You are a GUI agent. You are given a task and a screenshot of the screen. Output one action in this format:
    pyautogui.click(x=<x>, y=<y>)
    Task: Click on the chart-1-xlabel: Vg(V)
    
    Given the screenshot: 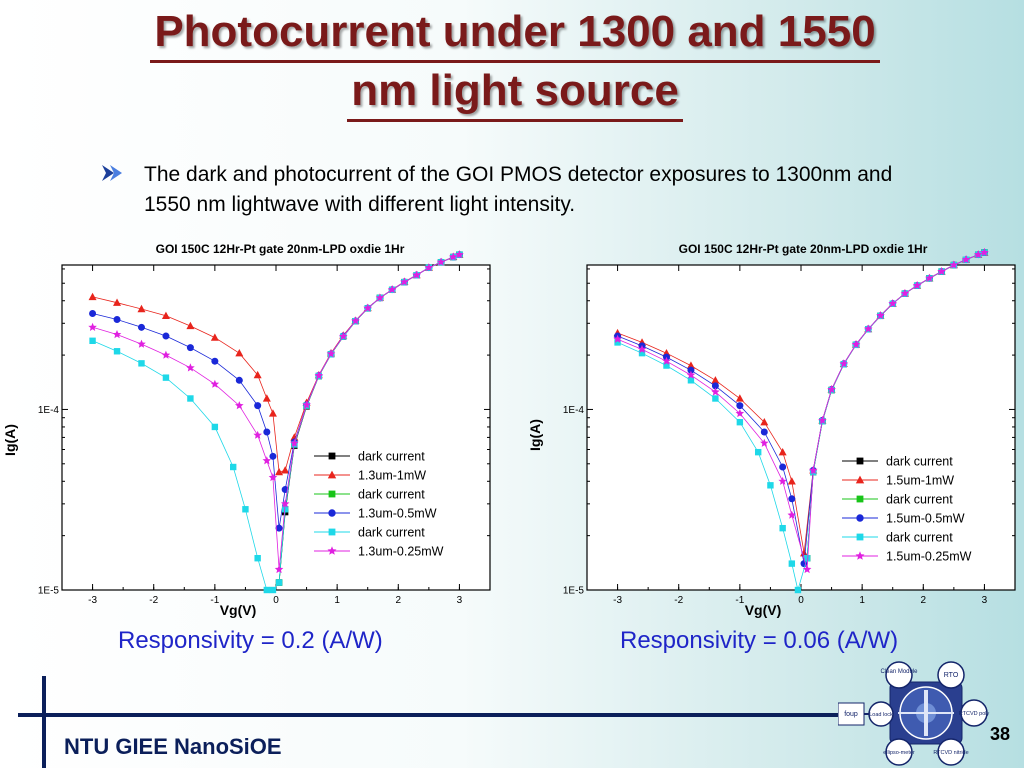 What is the action you would take?
    pyautogui.click(x=763, y=610)
    